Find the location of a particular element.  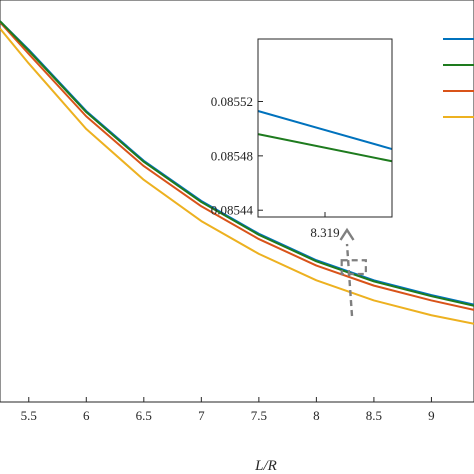

inset-y-tick-label: 0.08544 is located at coordinates (232, 210).